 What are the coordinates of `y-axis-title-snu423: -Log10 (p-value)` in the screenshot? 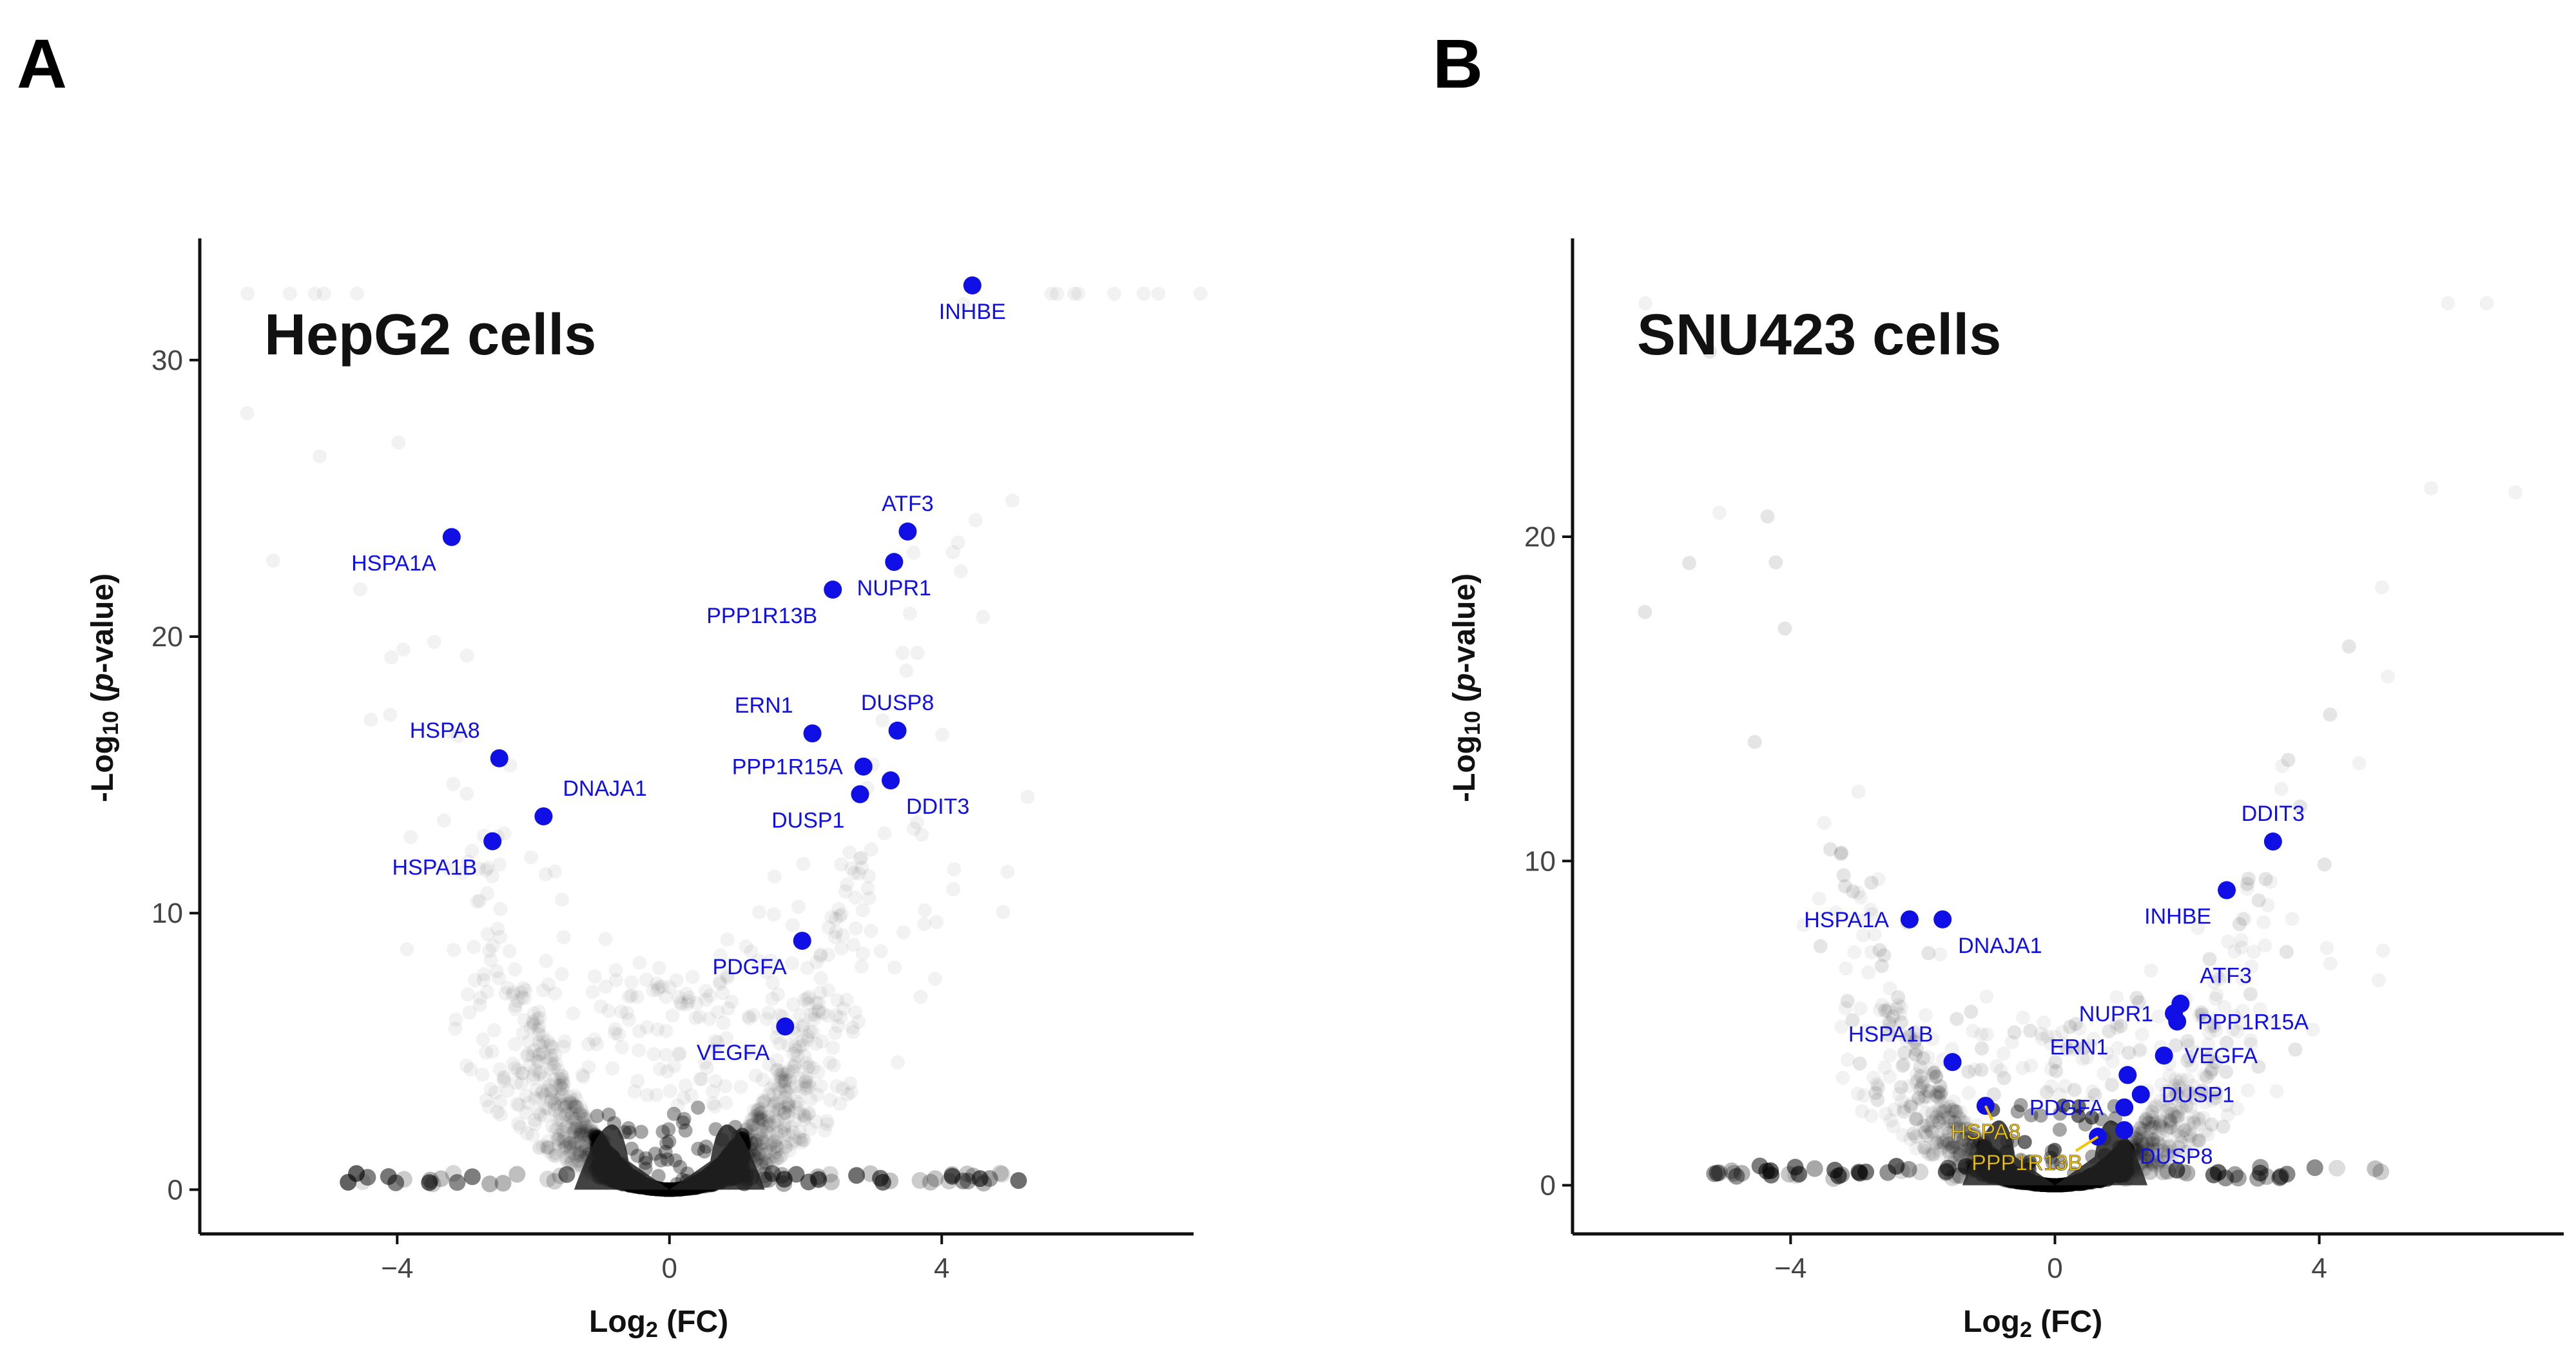 It's located at (1466, 687).